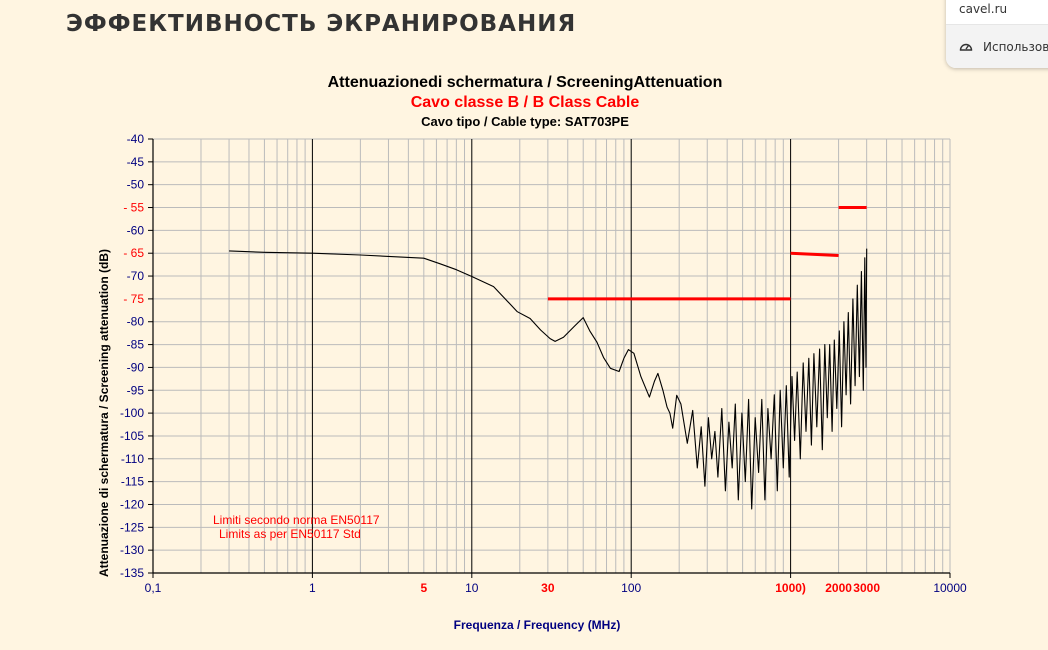  What do you see at coordinates (631, 588) in the screenshot?
I see `x-tick-label: 100` at bounding box center [631, 588].